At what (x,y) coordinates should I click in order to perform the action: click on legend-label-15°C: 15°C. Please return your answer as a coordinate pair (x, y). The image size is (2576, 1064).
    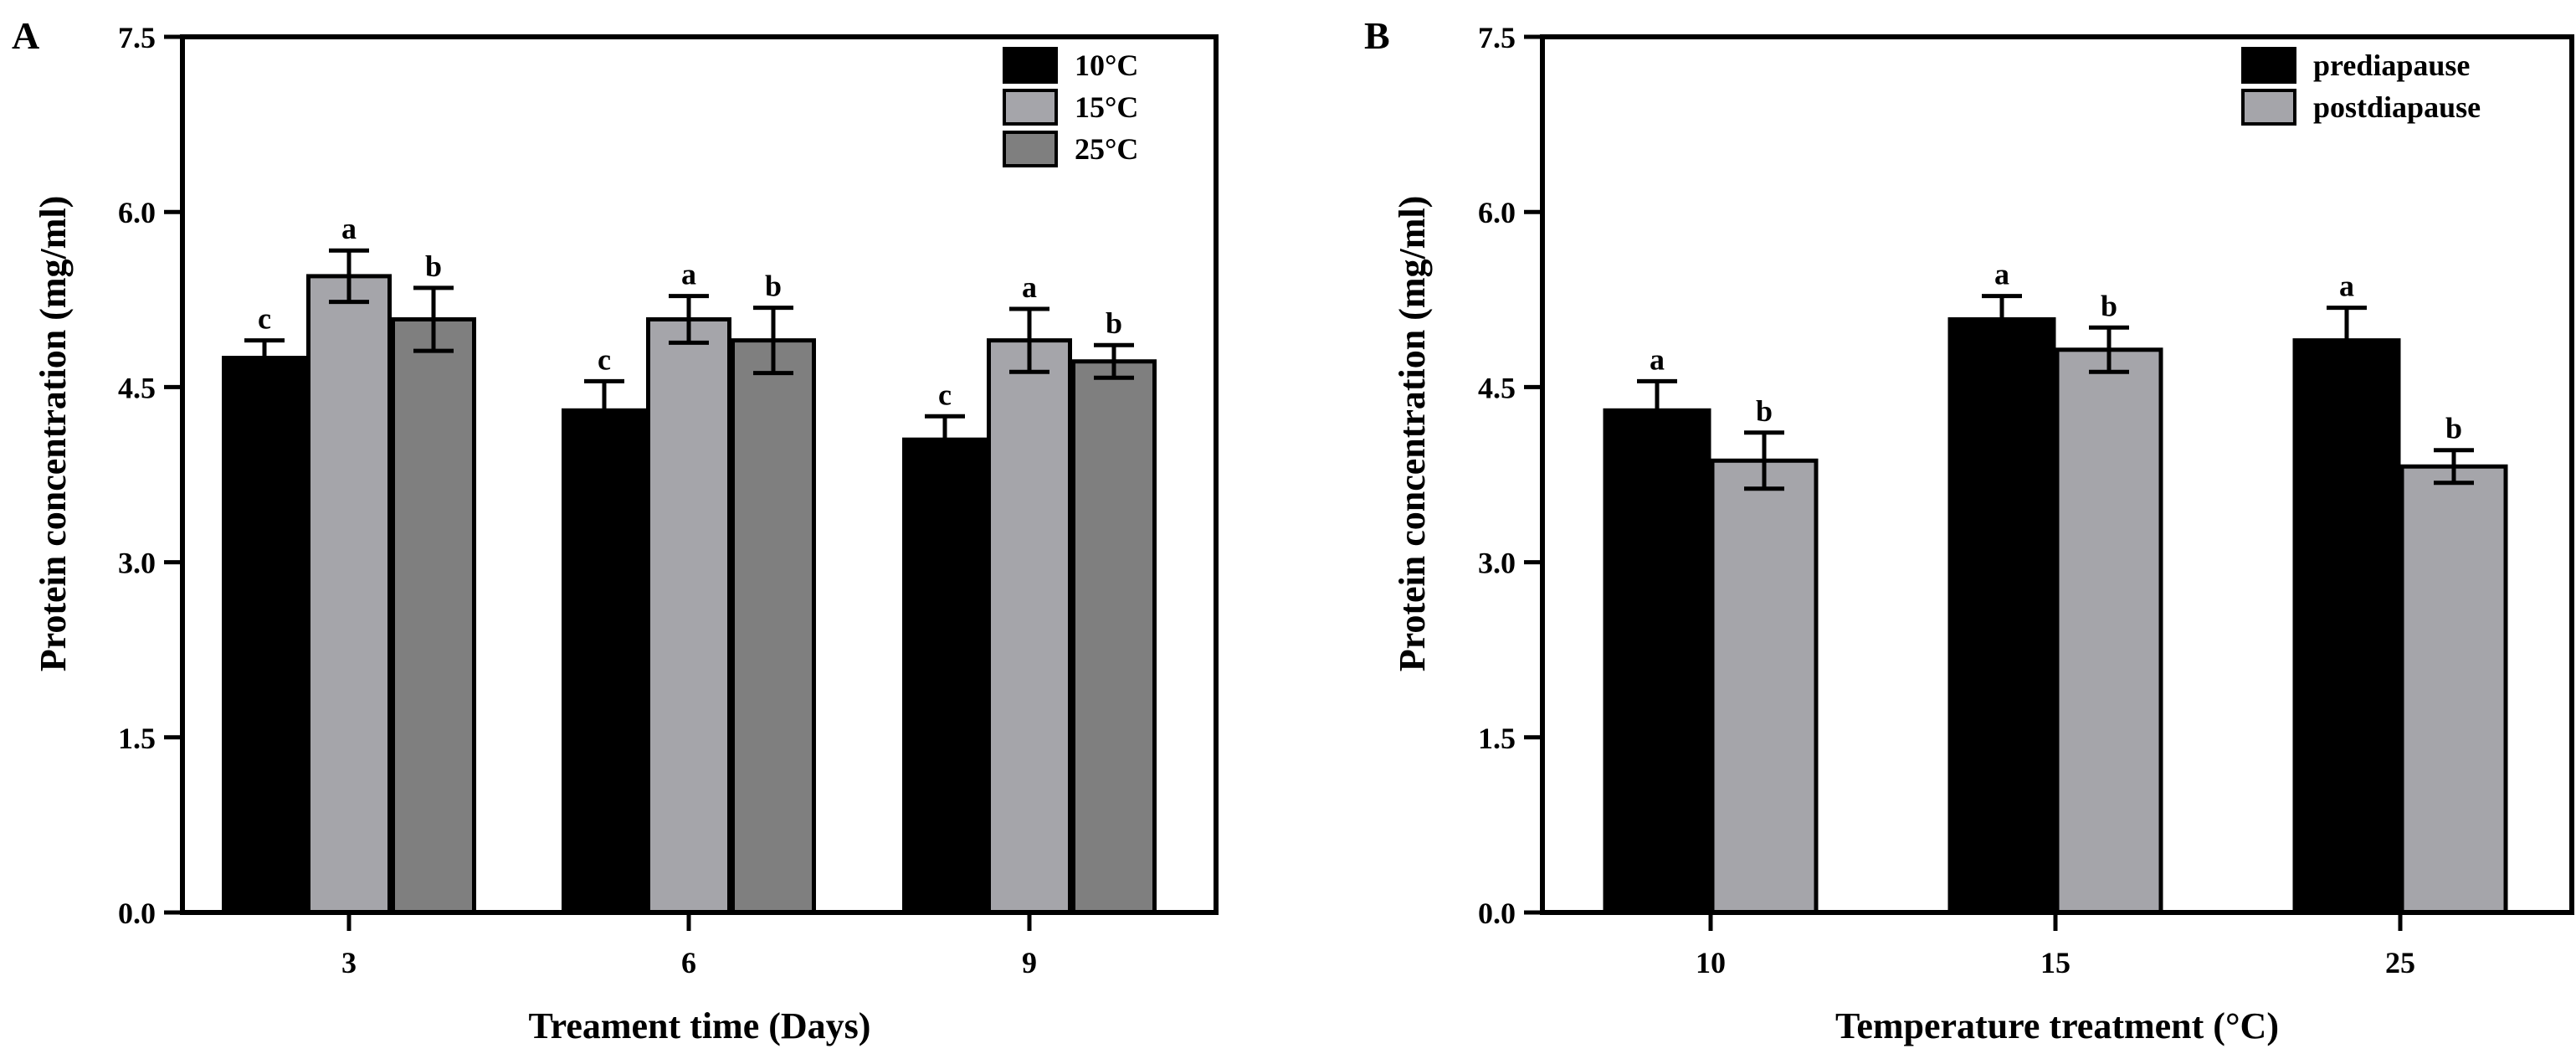
    Looking at the image, I should click on (1106, 107).